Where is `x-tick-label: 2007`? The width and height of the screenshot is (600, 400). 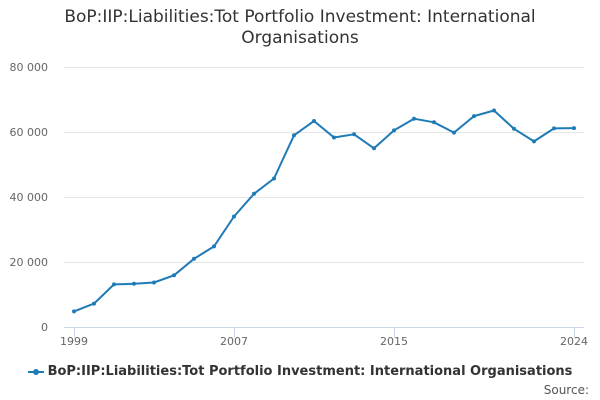
x-tick-label: 2007 is located at coordinates (234, 341).